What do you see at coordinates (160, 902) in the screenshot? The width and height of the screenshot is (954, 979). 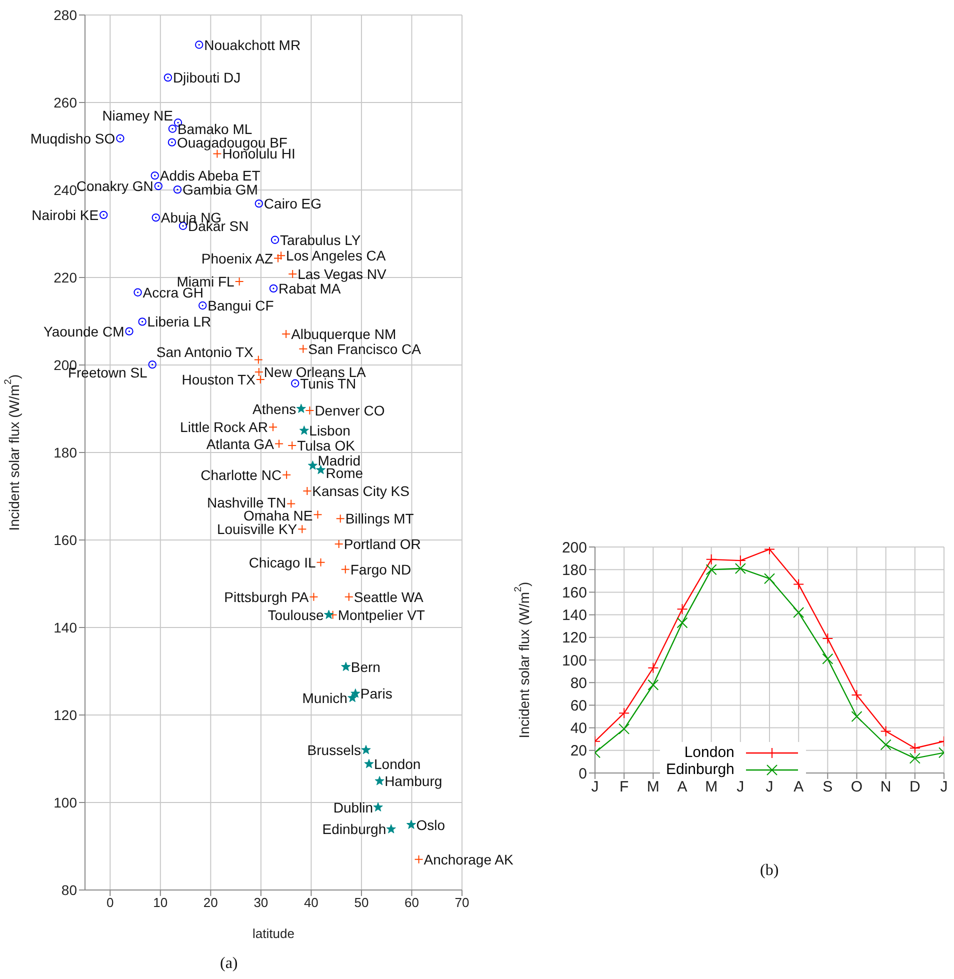 I see `x-tick-label: 10` at bounding box center [160, 902].